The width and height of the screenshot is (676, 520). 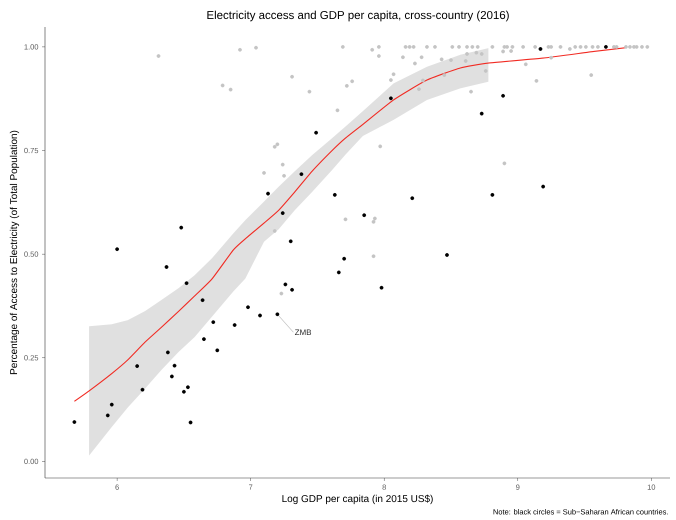 I want to click on chart-title: Electricity access and GDP per capita, cross-country (2016), so click(x=358, y=16).